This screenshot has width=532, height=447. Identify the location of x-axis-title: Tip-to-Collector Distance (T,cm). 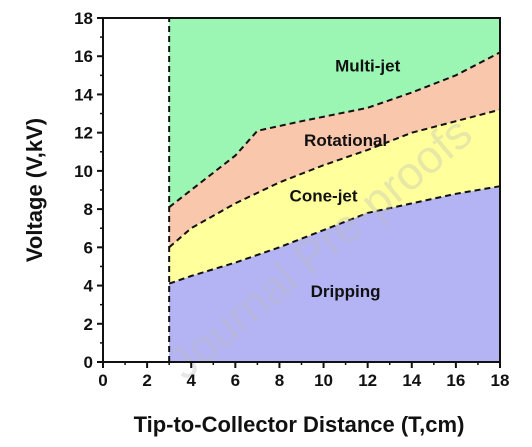
(299, 424).